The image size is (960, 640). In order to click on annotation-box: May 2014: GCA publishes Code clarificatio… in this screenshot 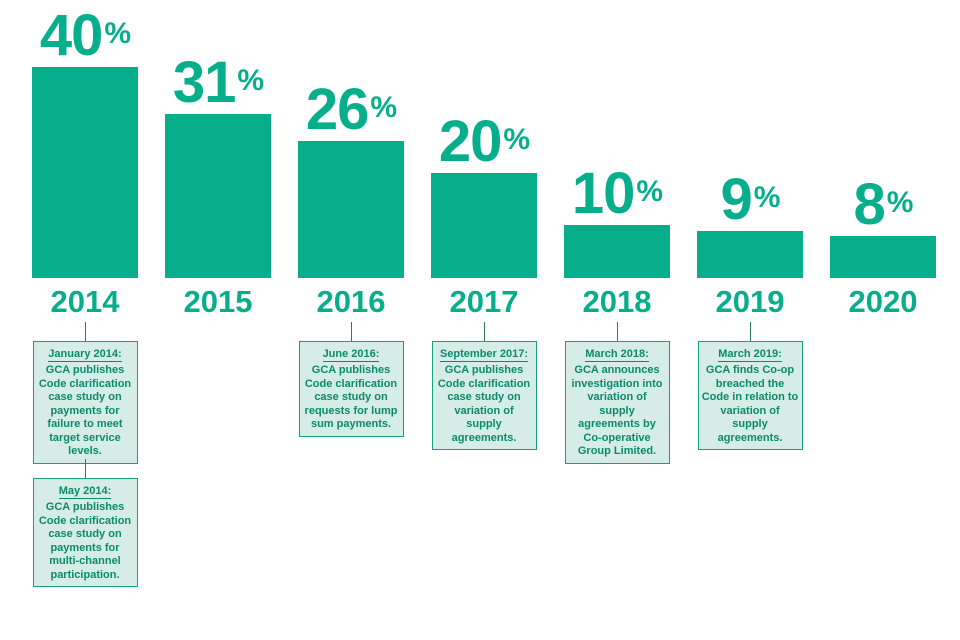, I will do `click(85, 532)`.